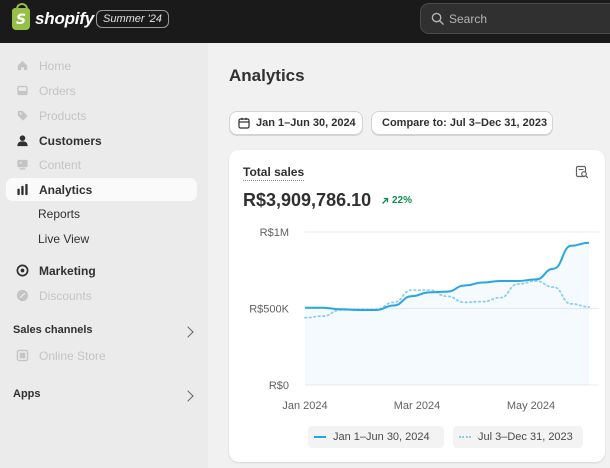 The image size is (610, 468). I want to click on delta-badge: 22%, so click(396, 200).